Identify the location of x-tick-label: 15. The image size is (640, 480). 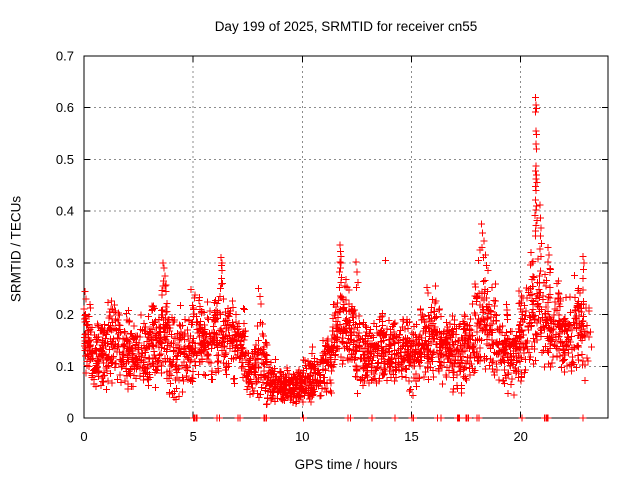
(411, 436).